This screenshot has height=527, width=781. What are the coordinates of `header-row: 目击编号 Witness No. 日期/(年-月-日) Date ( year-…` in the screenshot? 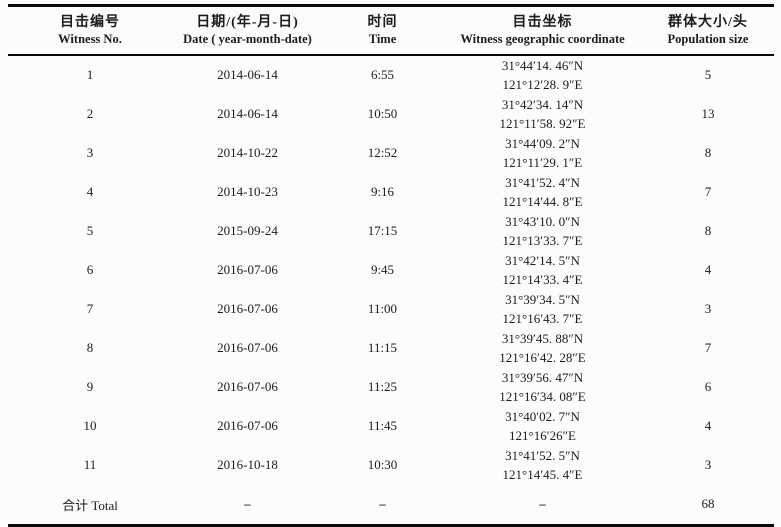 It's located at (390, 31).